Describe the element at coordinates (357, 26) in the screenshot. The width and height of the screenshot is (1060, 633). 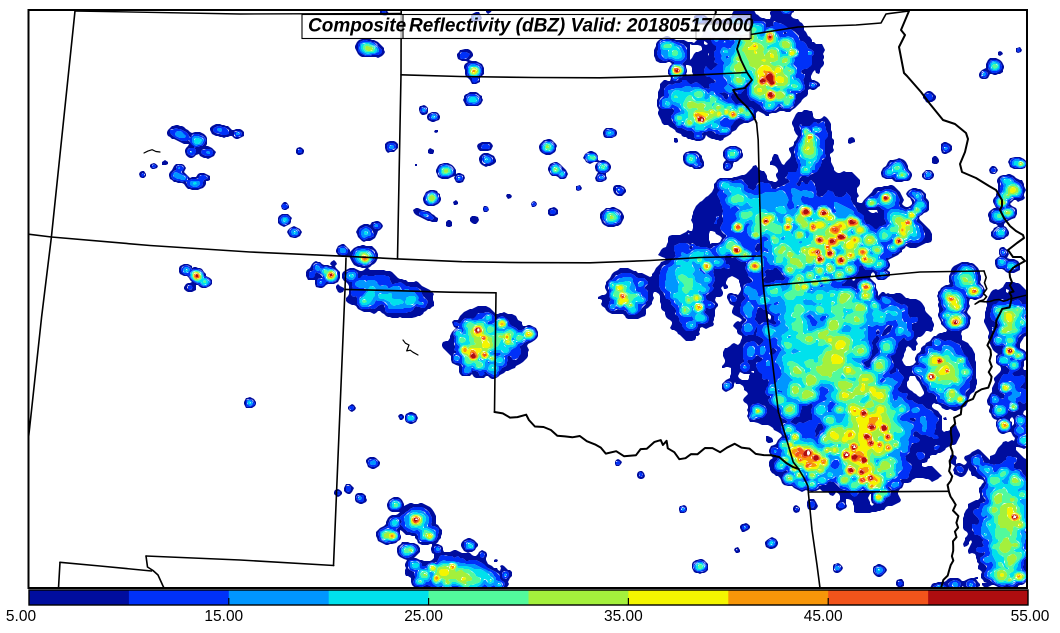
I see `svg-text: Composite` at that location.